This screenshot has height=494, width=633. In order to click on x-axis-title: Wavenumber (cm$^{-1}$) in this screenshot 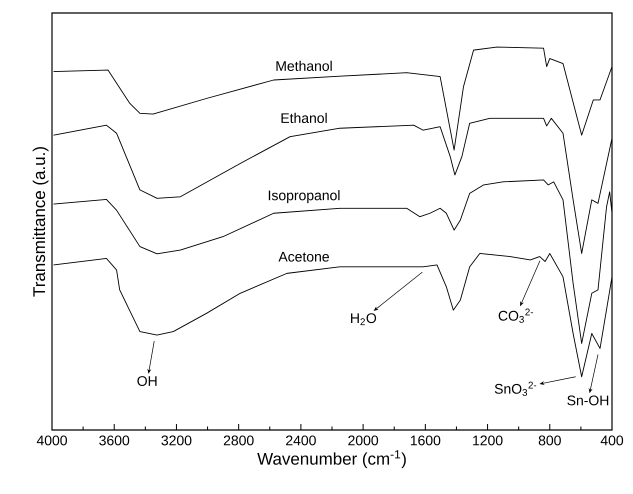, I will do `click(331, 459)`.